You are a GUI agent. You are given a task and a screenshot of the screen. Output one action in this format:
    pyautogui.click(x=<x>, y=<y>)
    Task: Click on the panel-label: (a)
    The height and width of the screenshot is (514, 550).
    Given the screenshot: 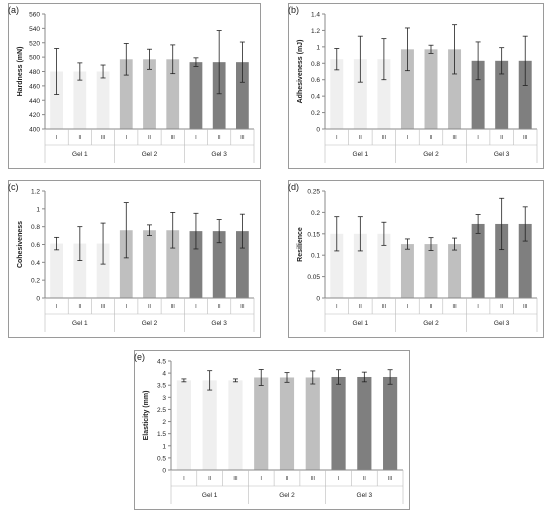 What is the action you would take?
    pyautogui.click(x=13, y=10)
    